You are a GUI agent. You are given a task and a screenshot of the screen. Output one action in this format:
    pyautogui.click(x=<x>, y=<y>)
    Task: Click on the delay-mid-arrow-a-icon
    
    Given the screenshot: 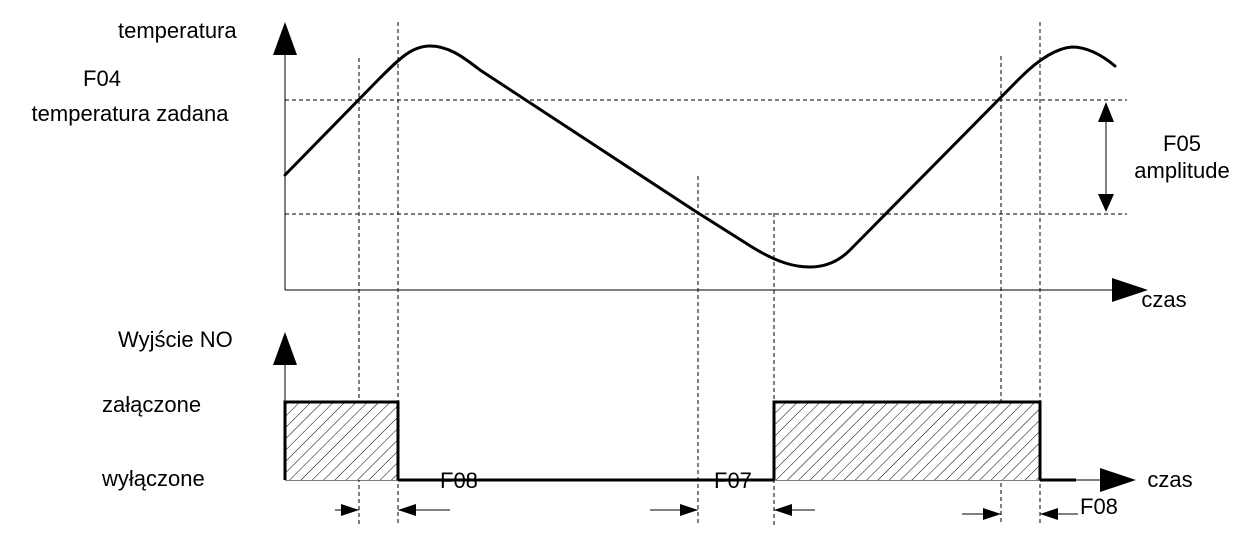 What is the action you would take?
    pyautogui.click(x=689, y=510)
    